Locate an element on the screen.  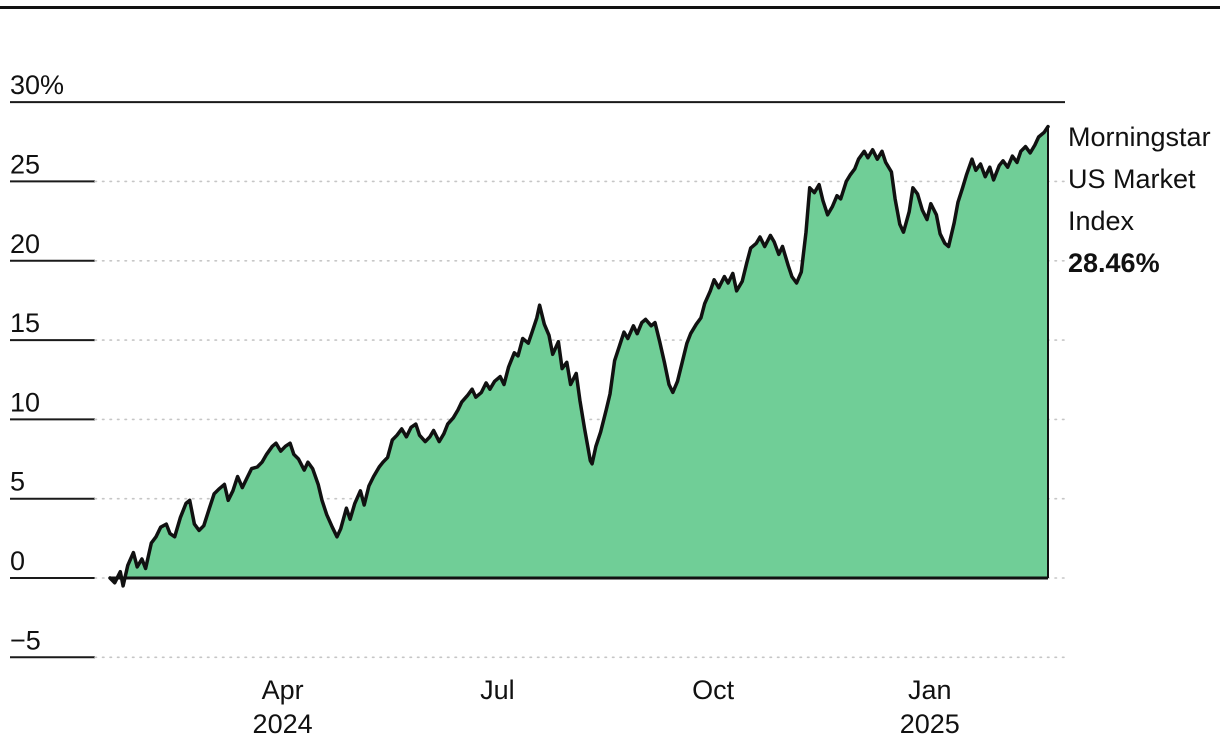
series-value: 28.46% is located at coordinates (1114, 263).